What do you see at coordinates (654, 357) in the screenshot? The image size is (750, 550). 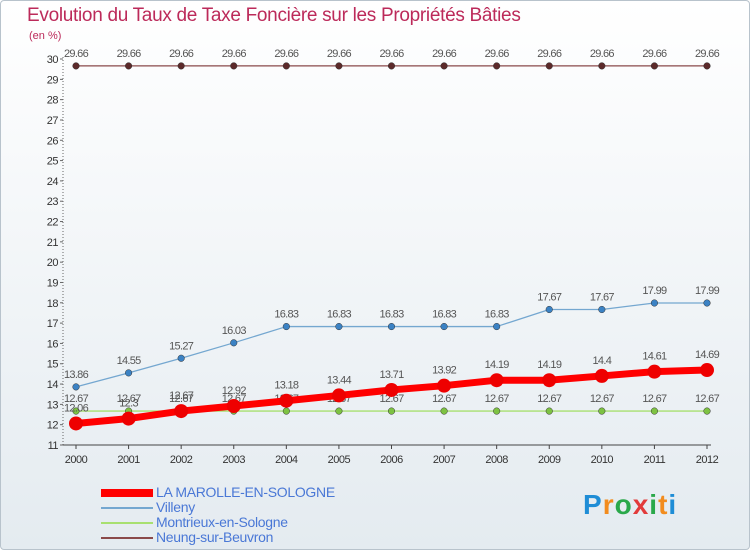 I see `data-label-la-marolle-en-sologne: 14.61` at bounding box center [654, 357].